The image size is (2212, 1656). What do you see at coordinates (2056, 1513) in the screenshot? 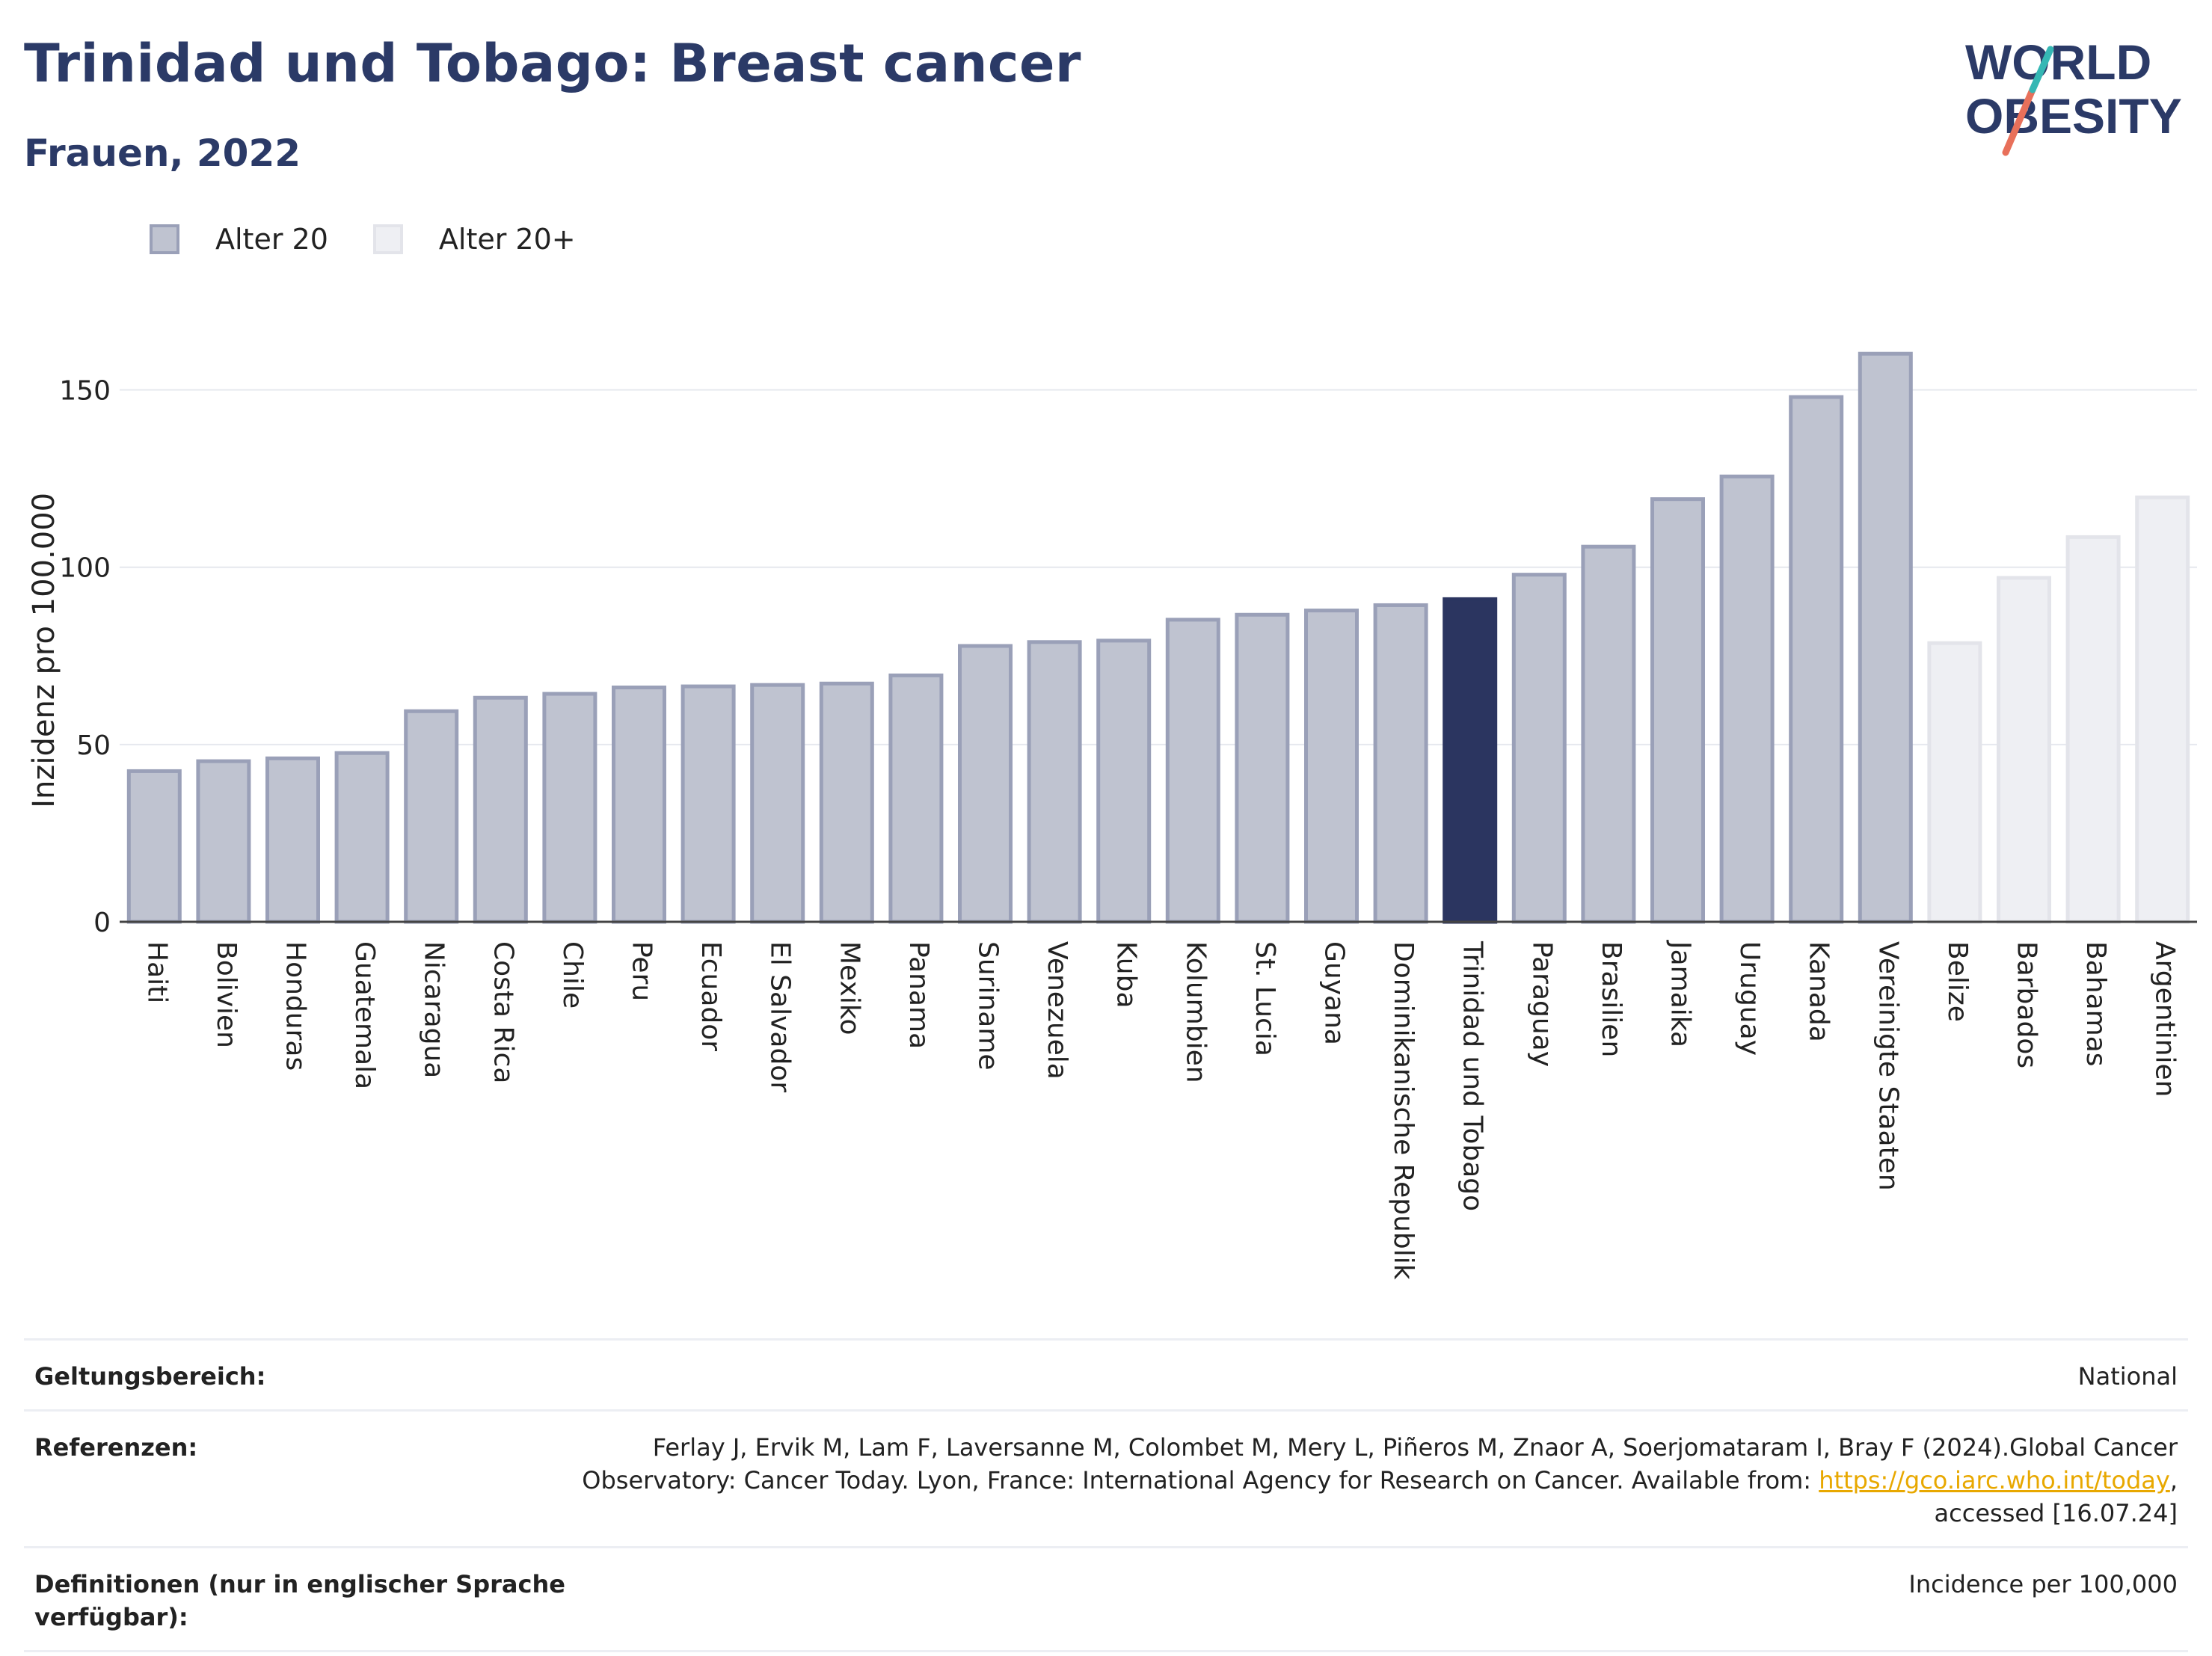
I see `reference-text-4: accessed [16.07.24]` at bounding box center [2056, 1513].